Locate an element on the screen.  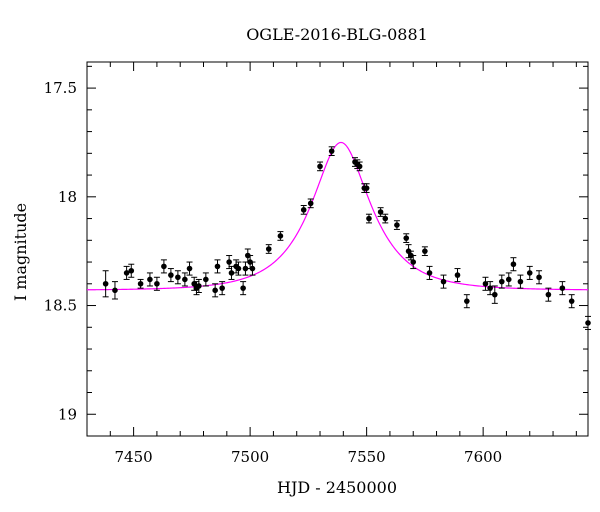
y-tick-label: 18.5 is located at coordinates (60, 306).